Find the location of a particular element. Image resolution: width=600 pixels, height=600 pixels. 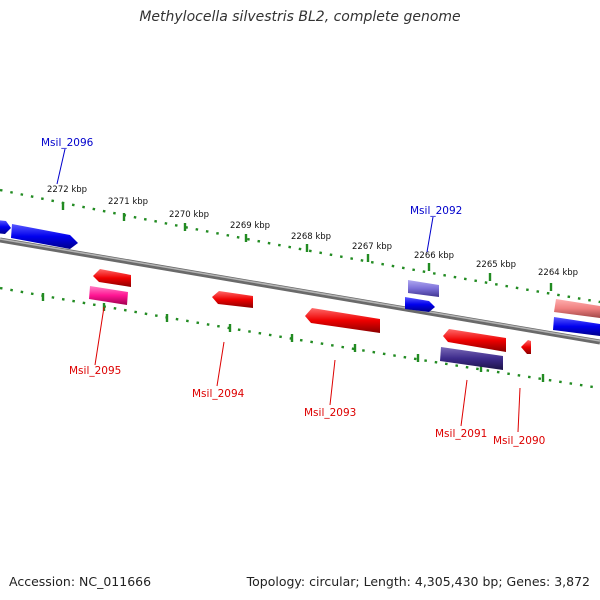

kbp-label-2267: 2267 kbp is located at coordinates (372, 247).